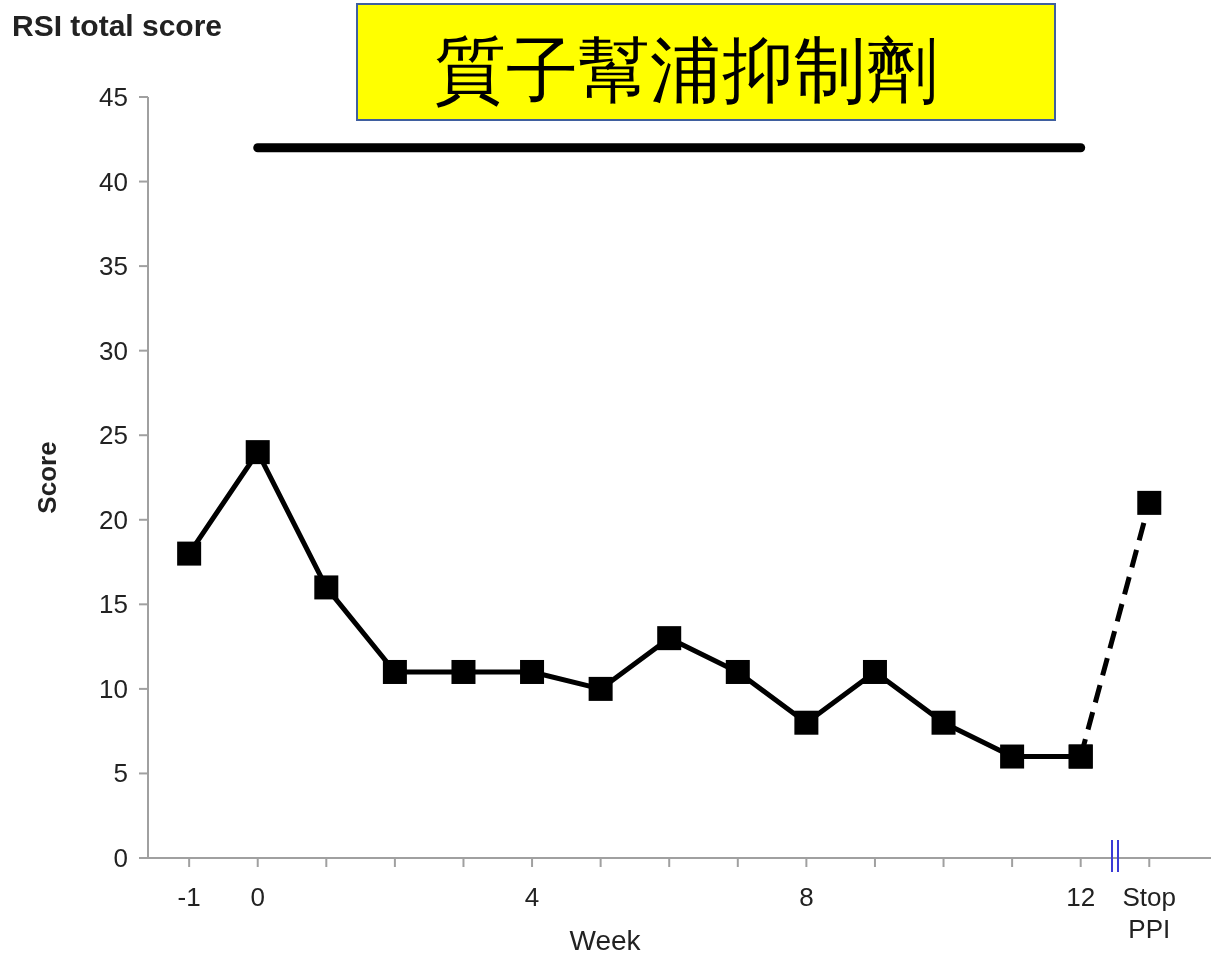  I want to click on y-axis-title: Score, so click(47, 477).